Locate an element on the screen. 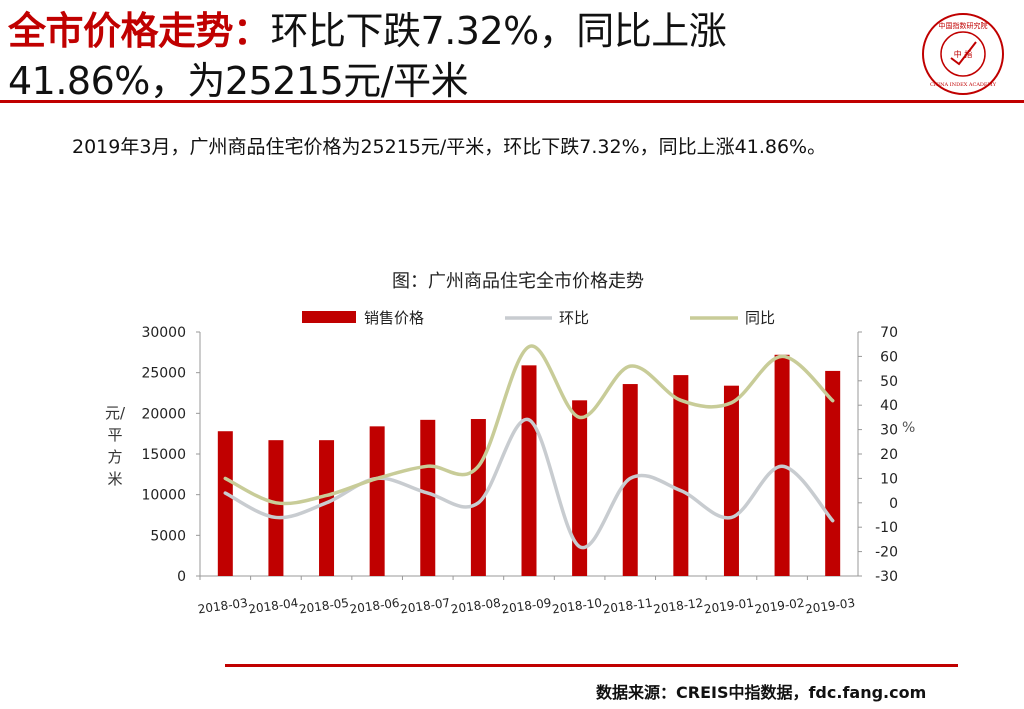 The image size is (1024, 709). y-tick-label-left: 0 is located at coordinates (181, 577).